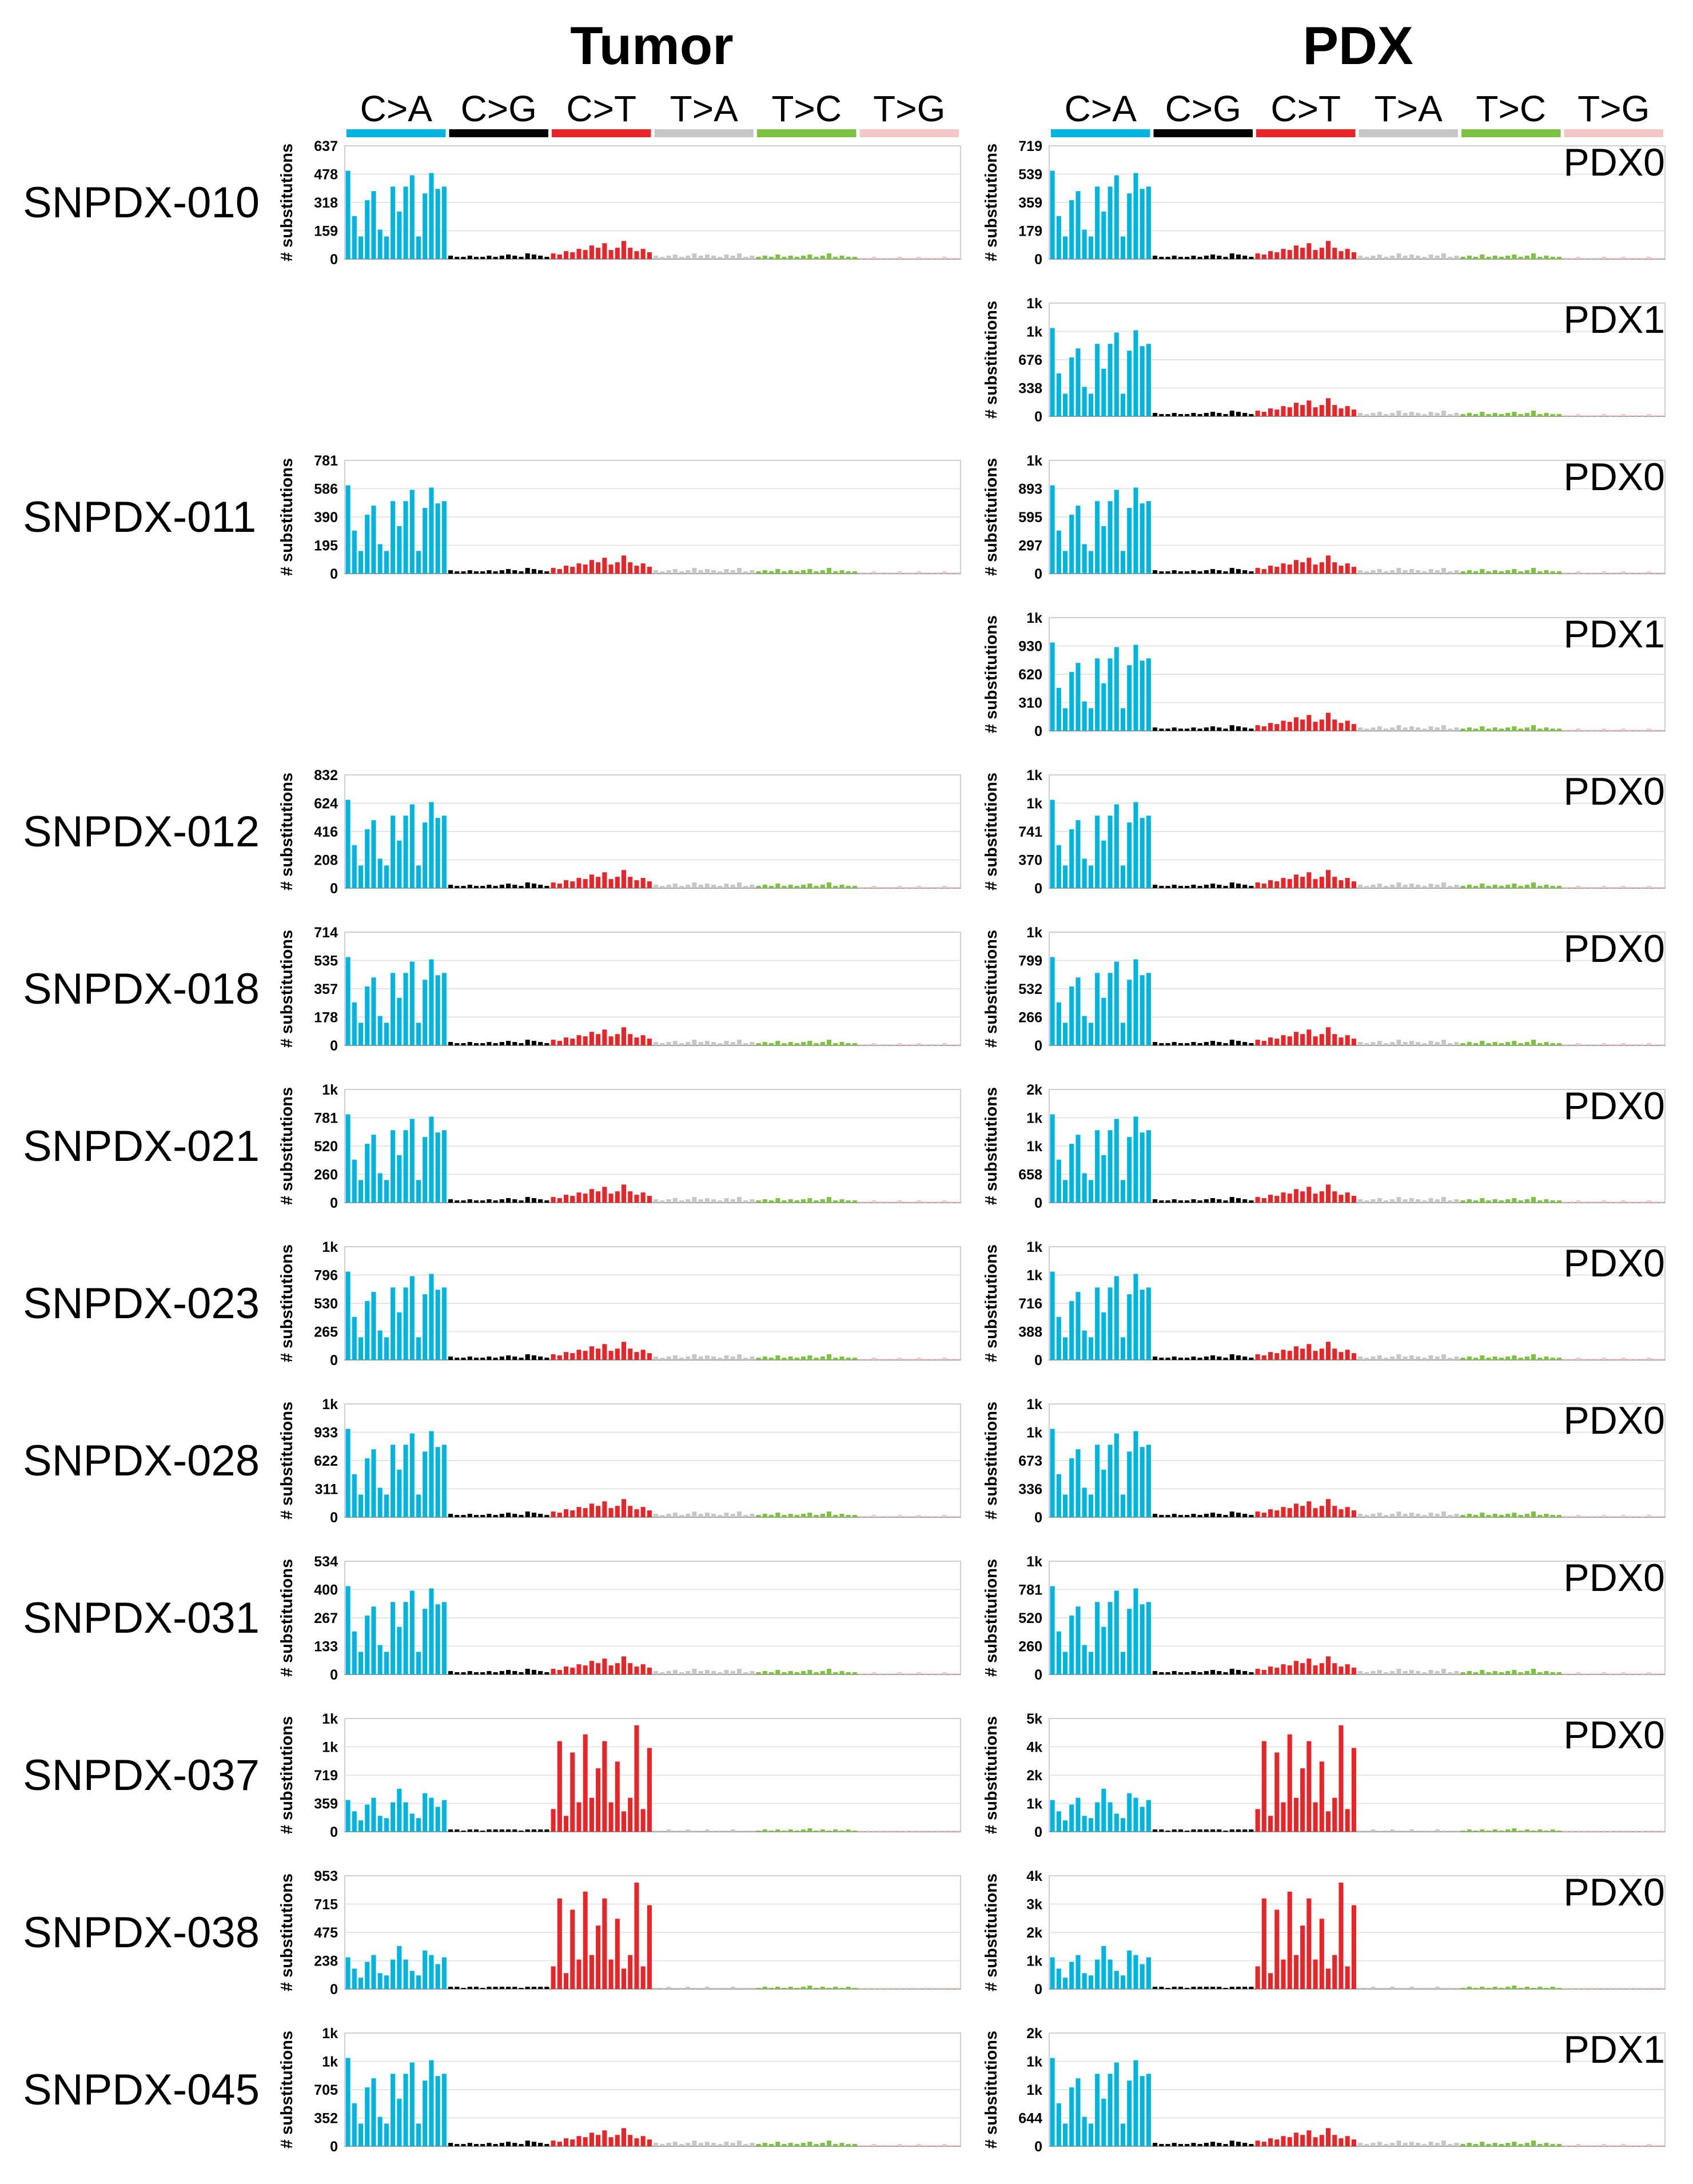 This screenshot has height=2184, width=1693. What do you see at coordinates (1614, 1106) in the screenshot?
I see `pdx-passage-label: PDX0` at bounding box center [1614, 1106].